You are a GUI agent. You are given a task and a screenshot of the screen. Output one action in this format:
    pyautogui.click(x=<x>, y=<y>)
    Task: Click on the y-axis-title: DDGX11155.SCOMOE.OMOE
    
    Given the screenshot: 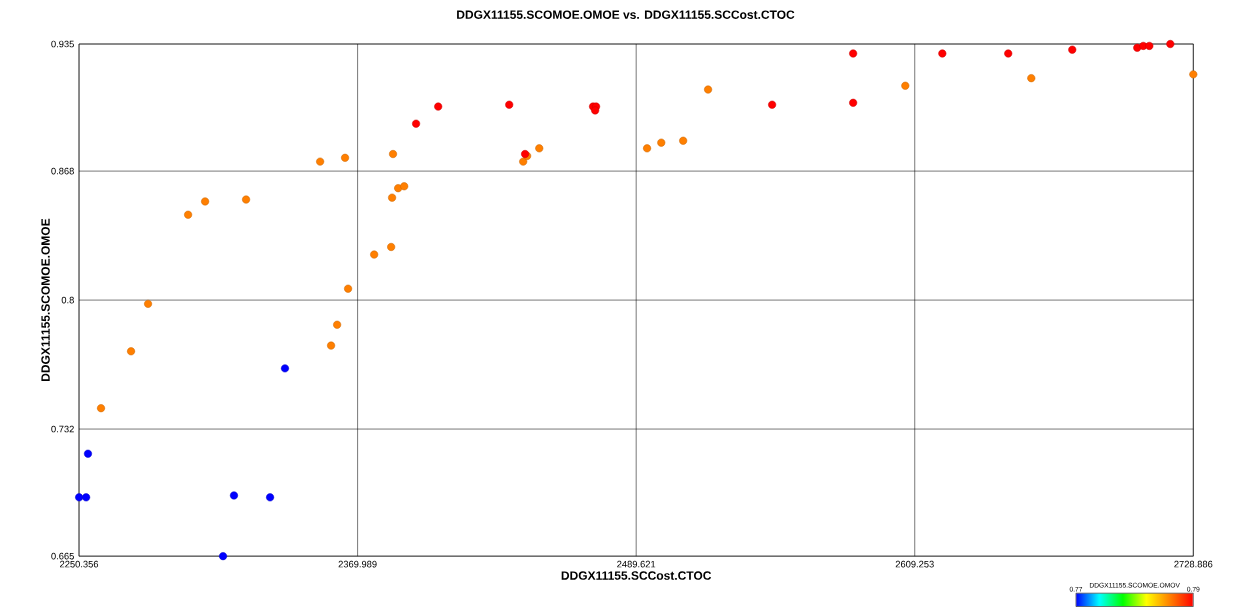 What is the action you would take?
    pyautogui.click(x=45, y=299)
    